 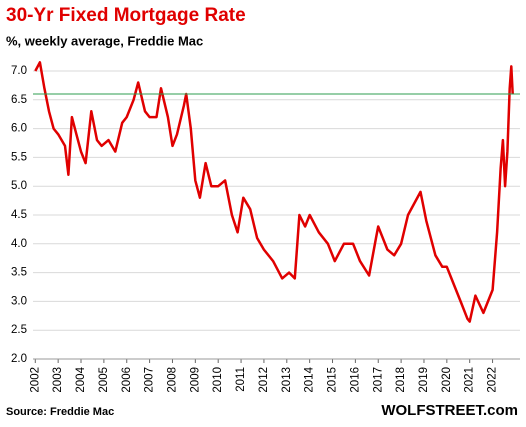 What do you see at coordinates (127, 380) in the screenshot?
I see `x-tick-label: 2006` at bounding box center [127, 380].